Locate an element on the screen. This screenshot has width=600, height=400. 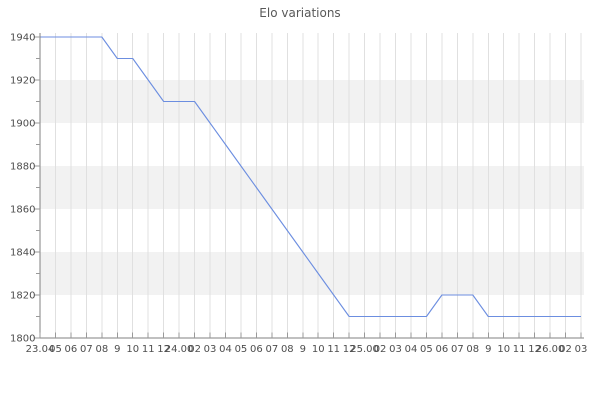
x-tick-label: 23.04 is located at coordinates (40, 349).